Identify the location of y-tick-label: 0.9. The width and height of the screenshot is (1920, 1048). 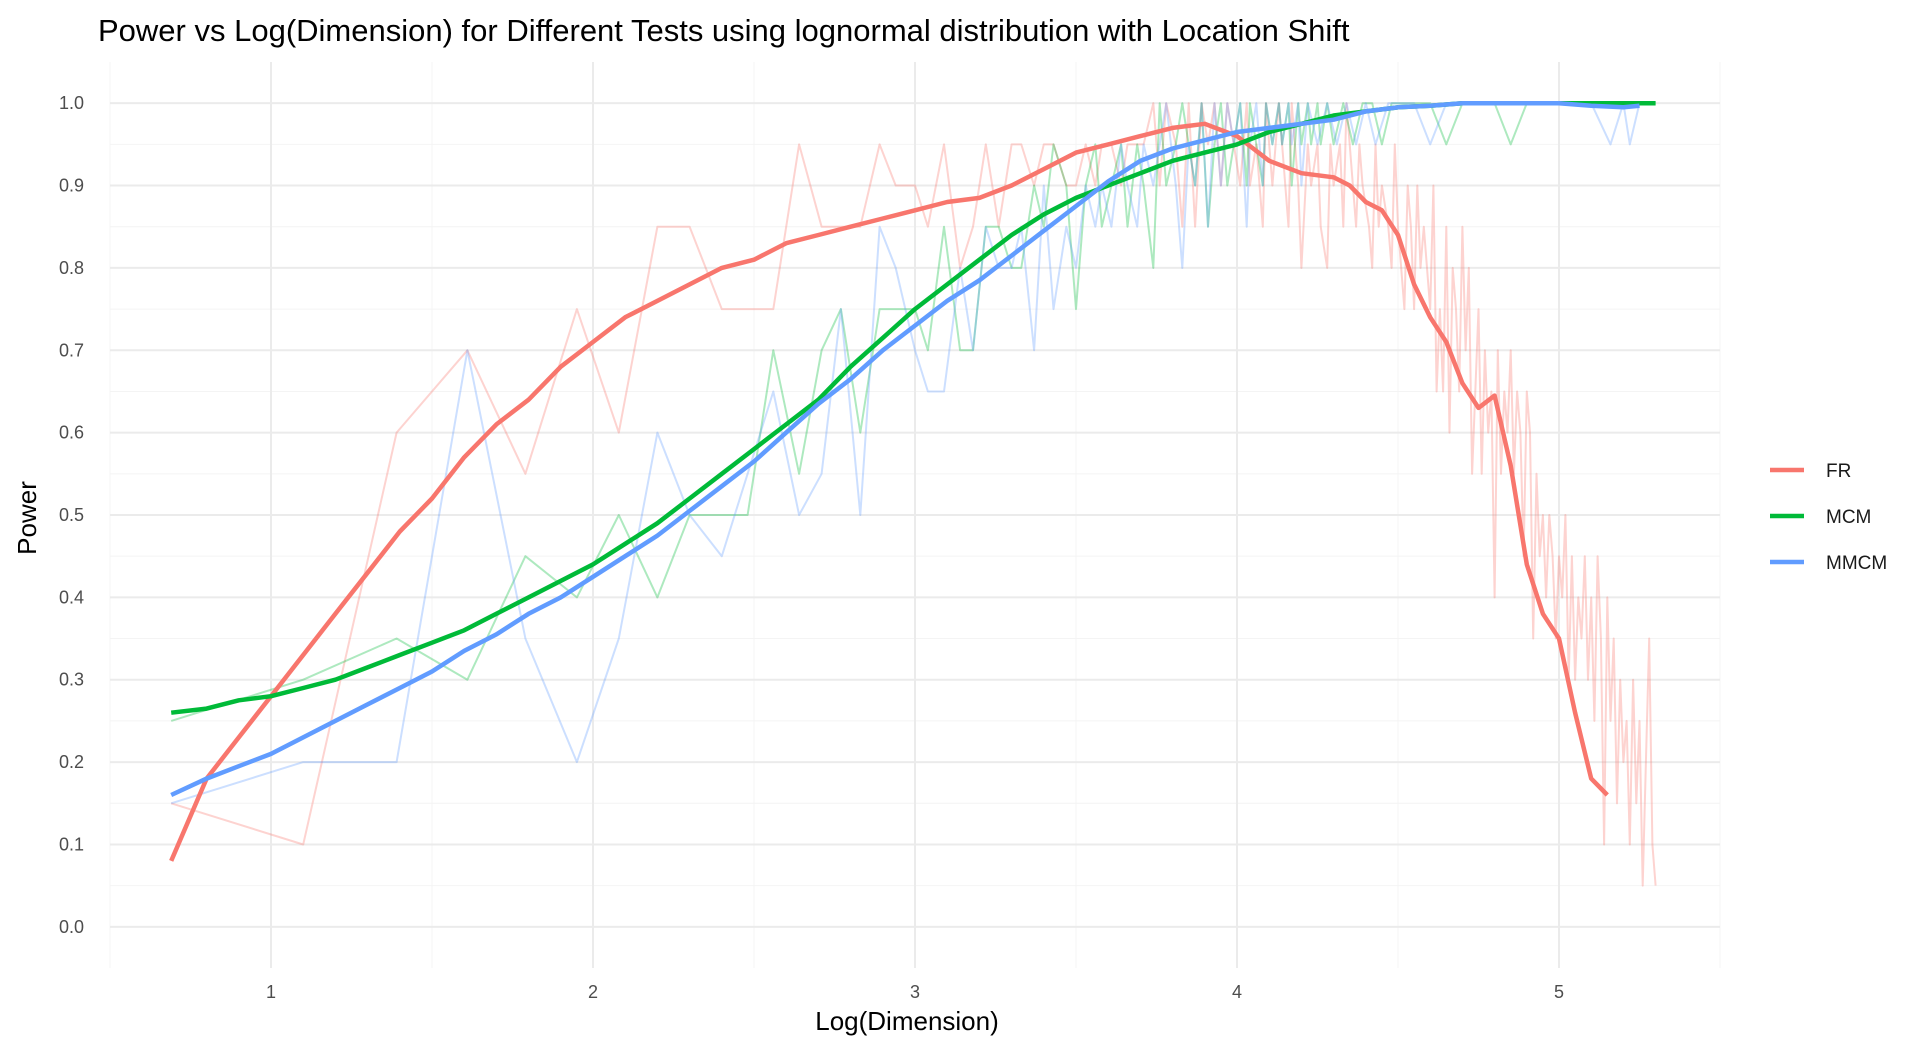
(71, 186).